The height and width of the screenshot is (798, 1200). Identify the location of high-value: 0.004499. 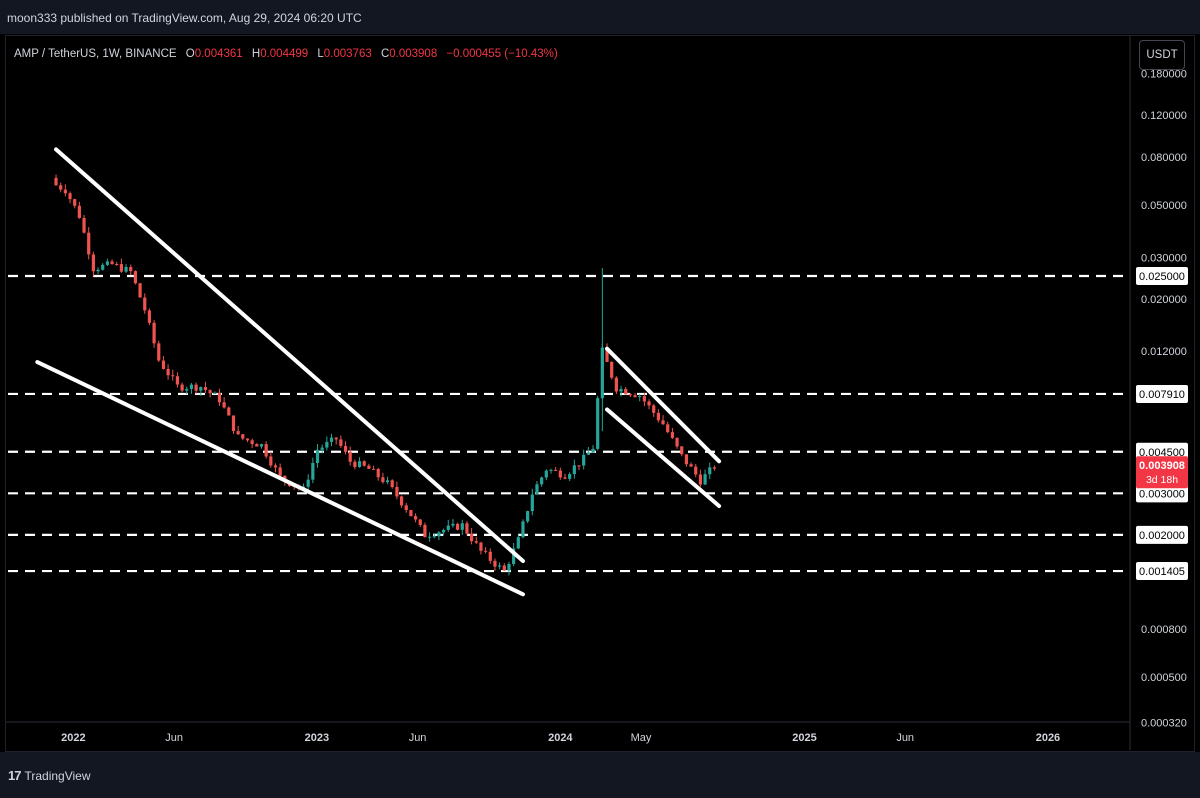
(284, 54).